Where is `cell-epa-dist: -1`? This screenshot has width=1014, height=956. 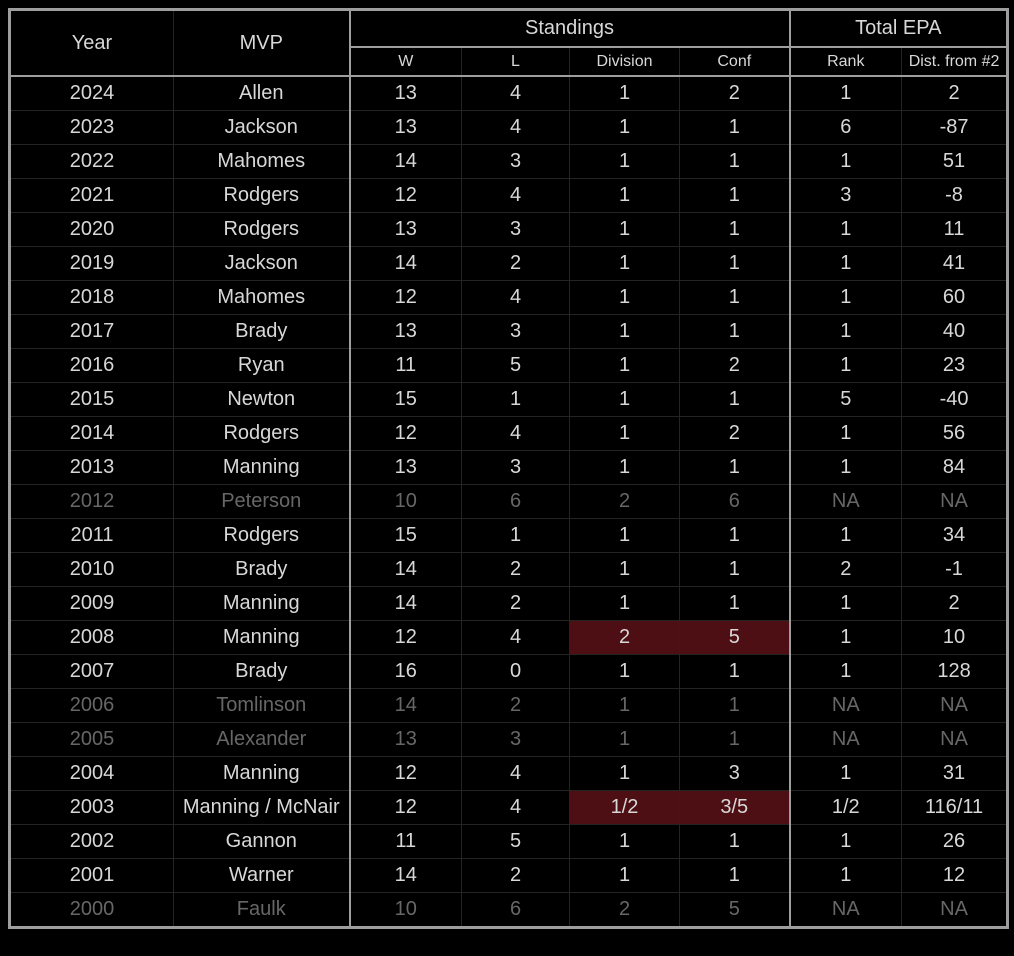 cell-epa-dist: -1 is located at coordinates (955, 569).